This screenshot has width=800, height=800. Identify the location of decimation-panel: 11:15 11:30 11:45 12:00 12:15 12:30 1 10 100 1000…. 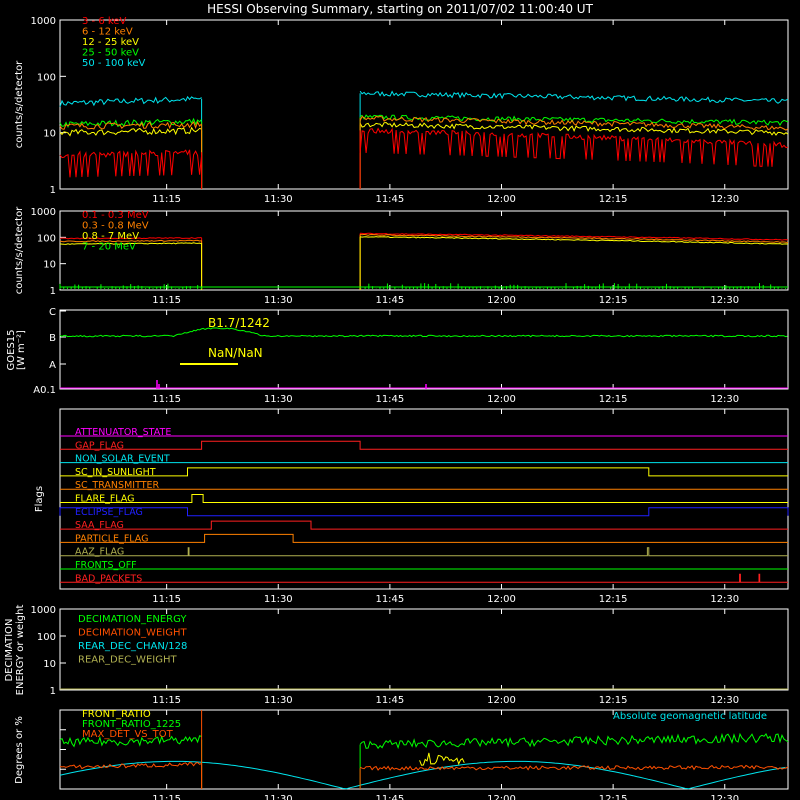
(396, 655).